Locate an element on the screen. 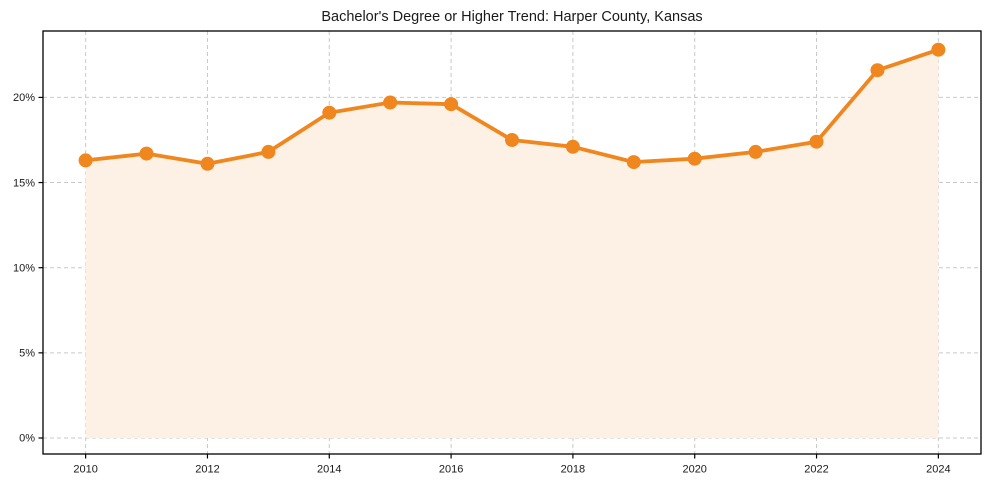  data-point-2023 is located at coordinates (877, 70).